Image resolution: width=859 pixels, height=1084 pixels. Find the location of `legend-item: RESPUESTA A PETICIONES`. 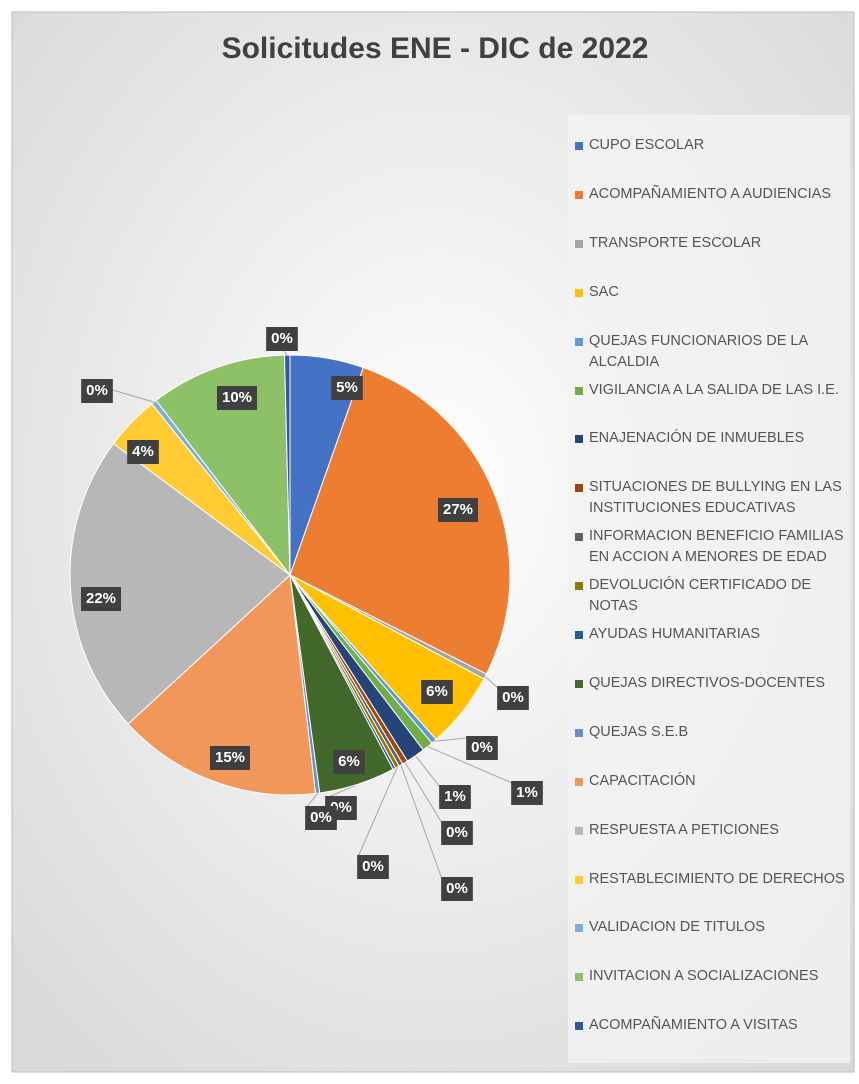

legend-item: RESPUESTA A PETICIONES is located at coordinates (710, 830).